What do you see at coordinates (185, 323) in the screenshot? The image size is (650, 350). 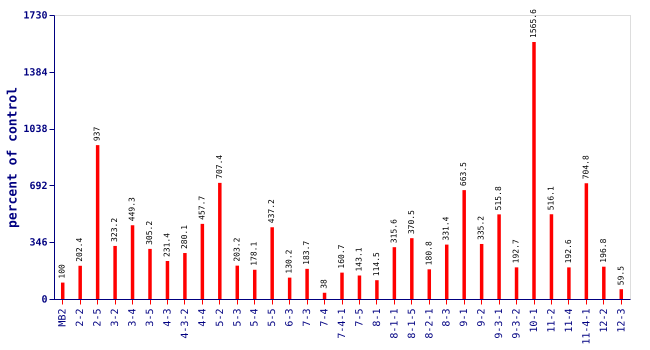 I see `x-tick-label: 4-3-2` at bounding box center [185, 323].